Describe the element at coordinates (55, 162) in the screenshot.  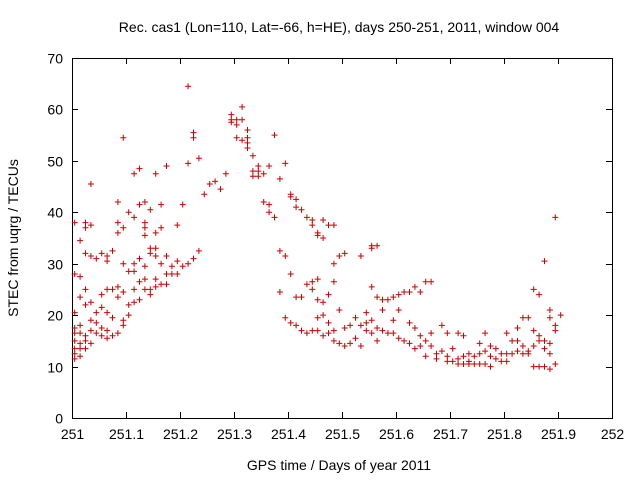
I see `y-tick-label: 50` at that location.